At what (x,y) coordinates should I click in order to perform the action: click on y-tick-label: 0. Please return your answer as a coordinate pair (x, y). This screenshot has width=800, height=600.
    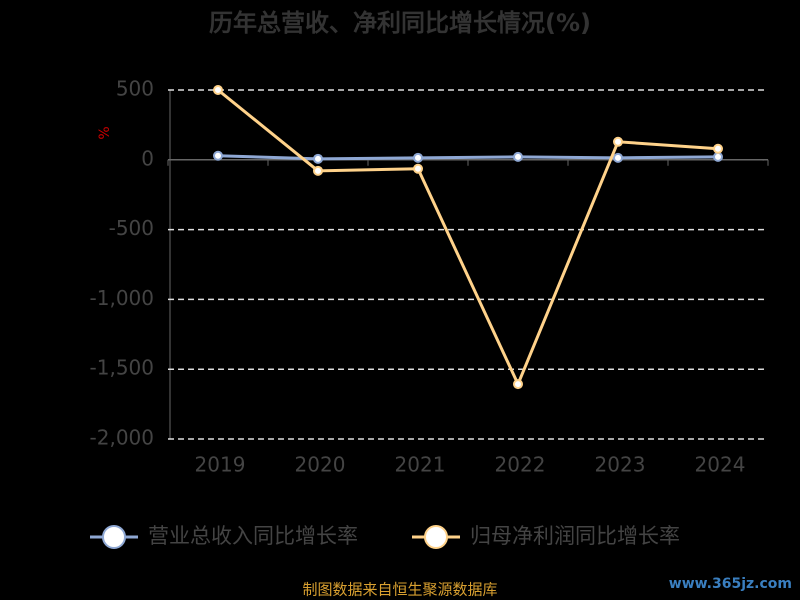
    Looking at the image, I should click on (147, 158).